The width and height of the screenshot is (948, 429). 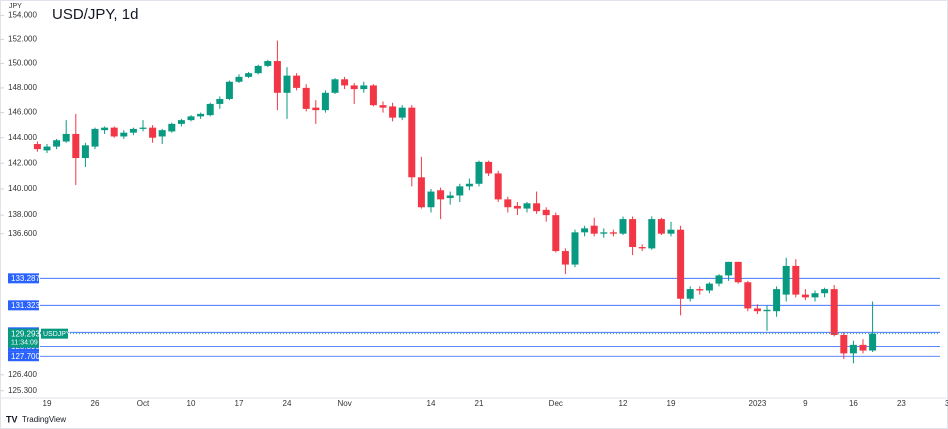 I want to click on level-label: 127.700, so click(x=25, y=356).